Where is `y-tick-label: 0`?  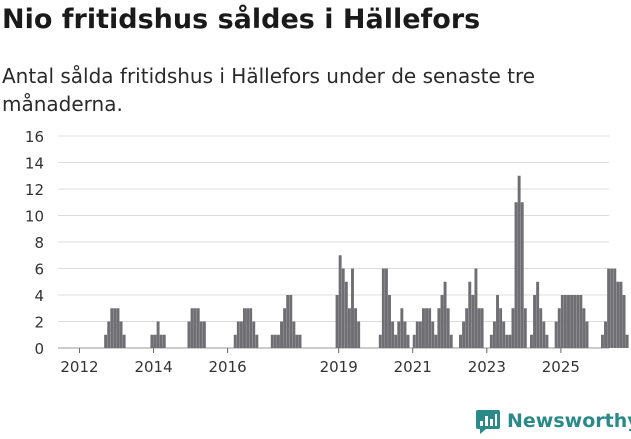
y-tick-label: 0 is located at coordinates (39, 349).